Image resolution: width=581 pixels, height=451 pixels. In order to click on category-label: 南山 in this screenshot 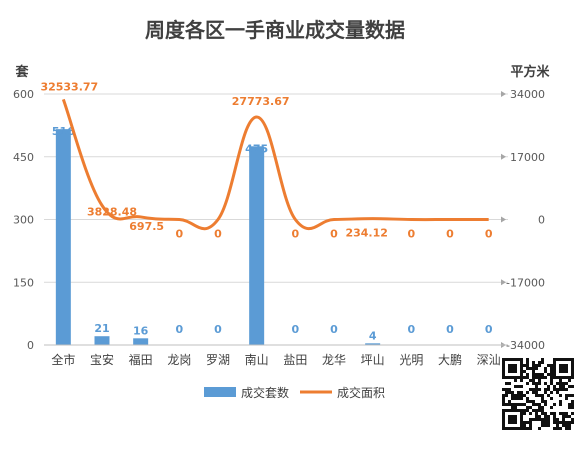, I will do `click(257, 359)`.